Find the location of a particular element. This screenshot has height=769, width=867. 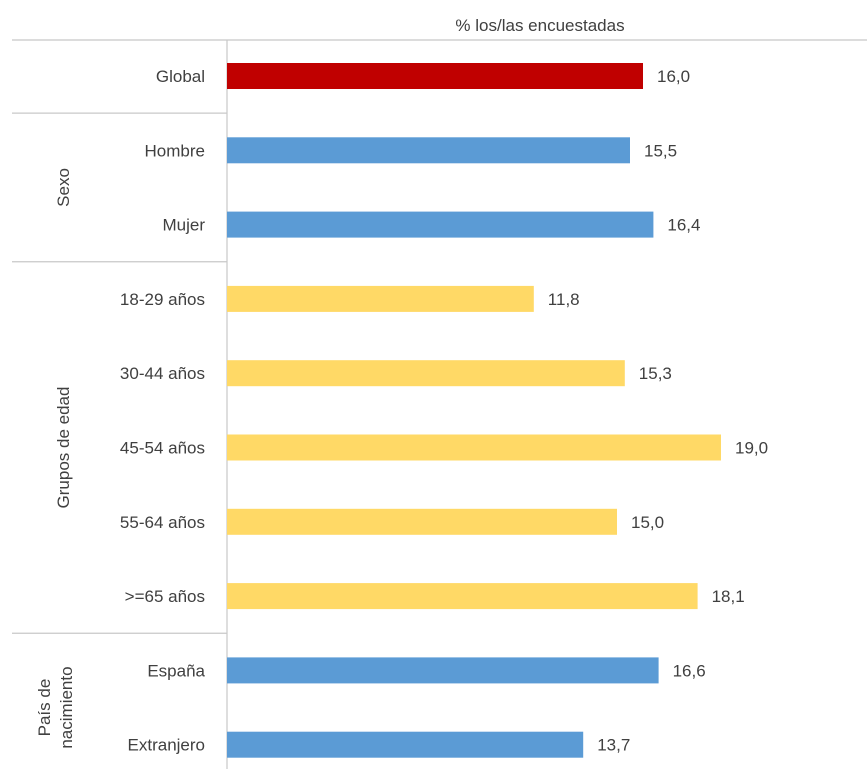

category-label-4: 30-44 años is located at coordinates (162, 373).